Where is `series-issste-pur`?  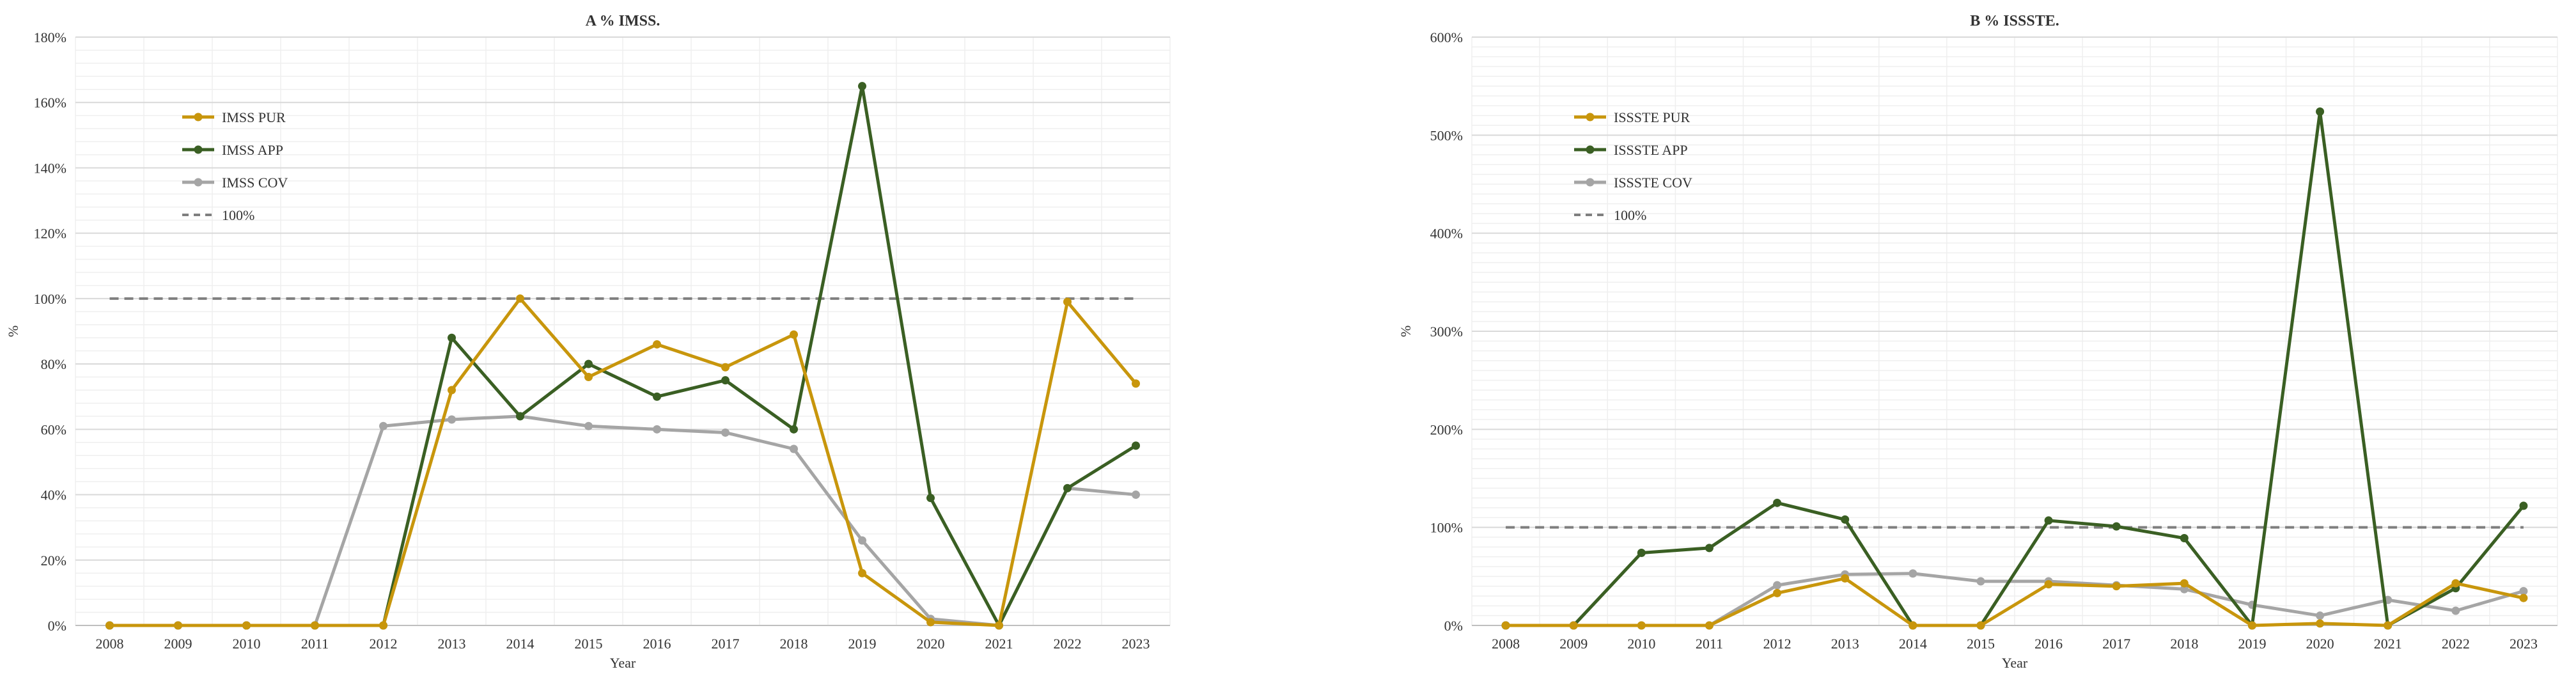 series-issste-pur is located at coordinates (2015, 602).